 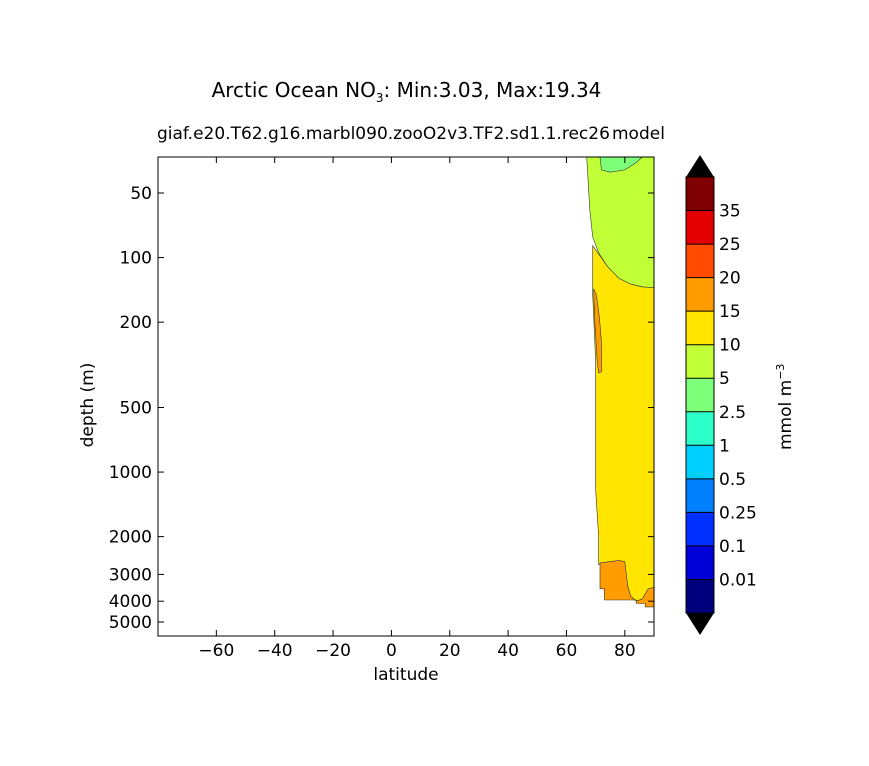 What do you see at coordinates (130, 602) in the screenshot?
I see `y-tick-label: 4000` at bounding box center [130, 602].